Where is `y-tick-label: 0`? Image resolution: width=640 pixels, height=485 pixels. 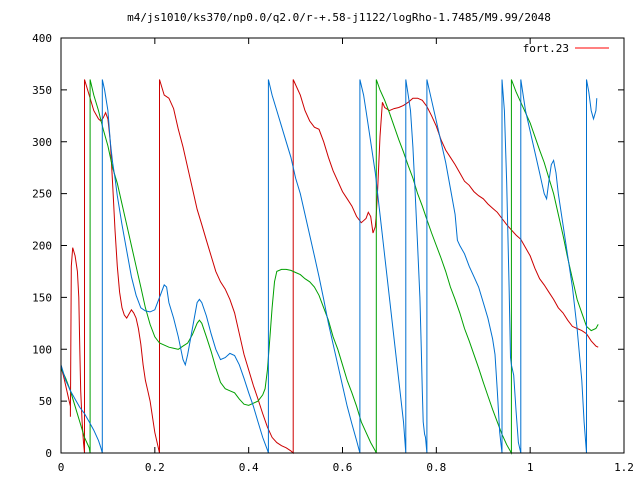 y-tick-label: 0 is located at coordinates (48, 453).